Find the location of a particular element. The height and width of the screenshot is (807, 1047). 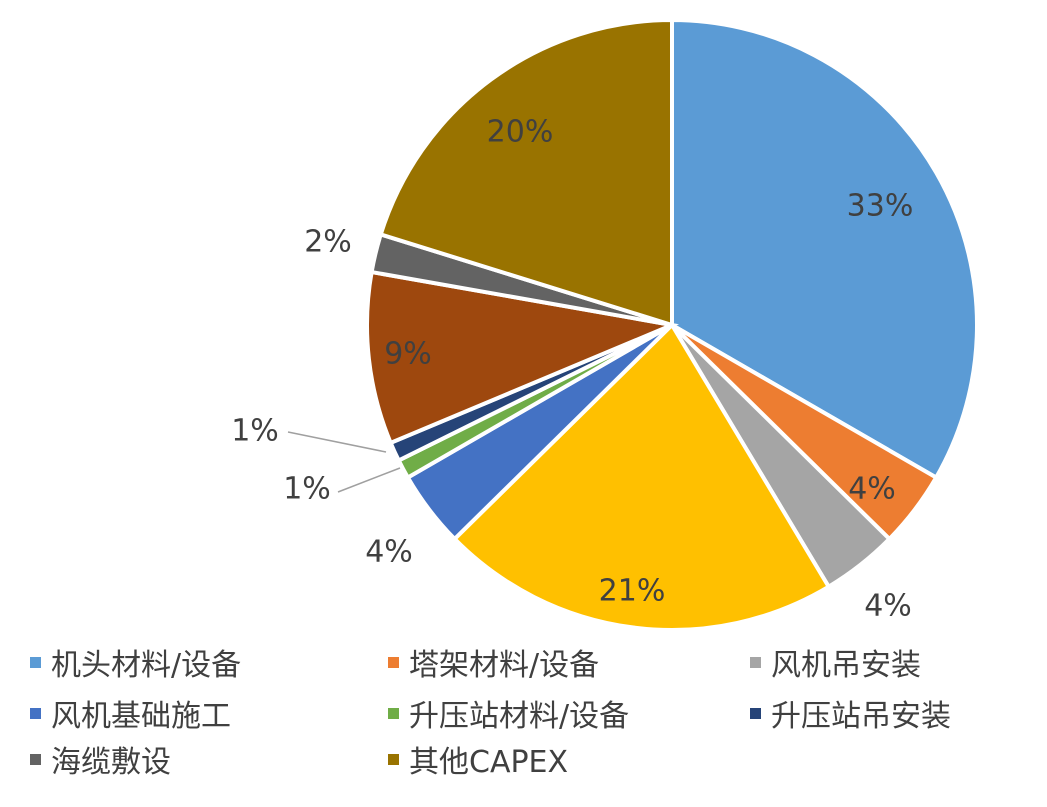

data-label: 9% is located at coordinates (408, 354).